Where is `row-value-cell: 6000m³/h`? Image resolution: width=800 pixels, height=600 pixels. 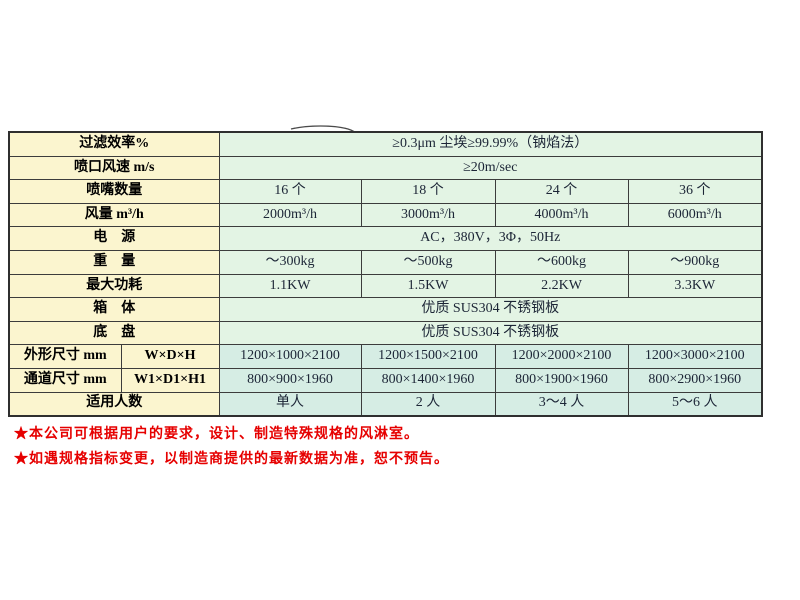 row-value-cell: 6000m³/h is located at coordinates (695, 215).